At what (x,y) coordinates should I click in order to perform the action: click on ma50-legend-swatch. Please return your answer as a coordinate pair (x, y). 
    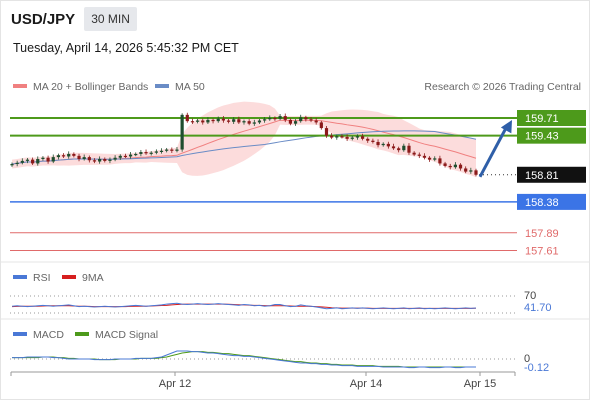
    Looking at the image, I should click on (162, 86).